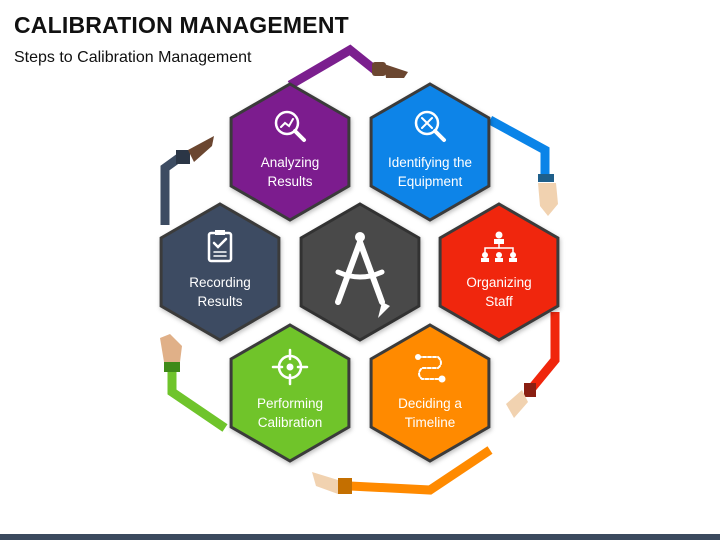  I want to click on clipboard-check-icon, so click(220, 246).